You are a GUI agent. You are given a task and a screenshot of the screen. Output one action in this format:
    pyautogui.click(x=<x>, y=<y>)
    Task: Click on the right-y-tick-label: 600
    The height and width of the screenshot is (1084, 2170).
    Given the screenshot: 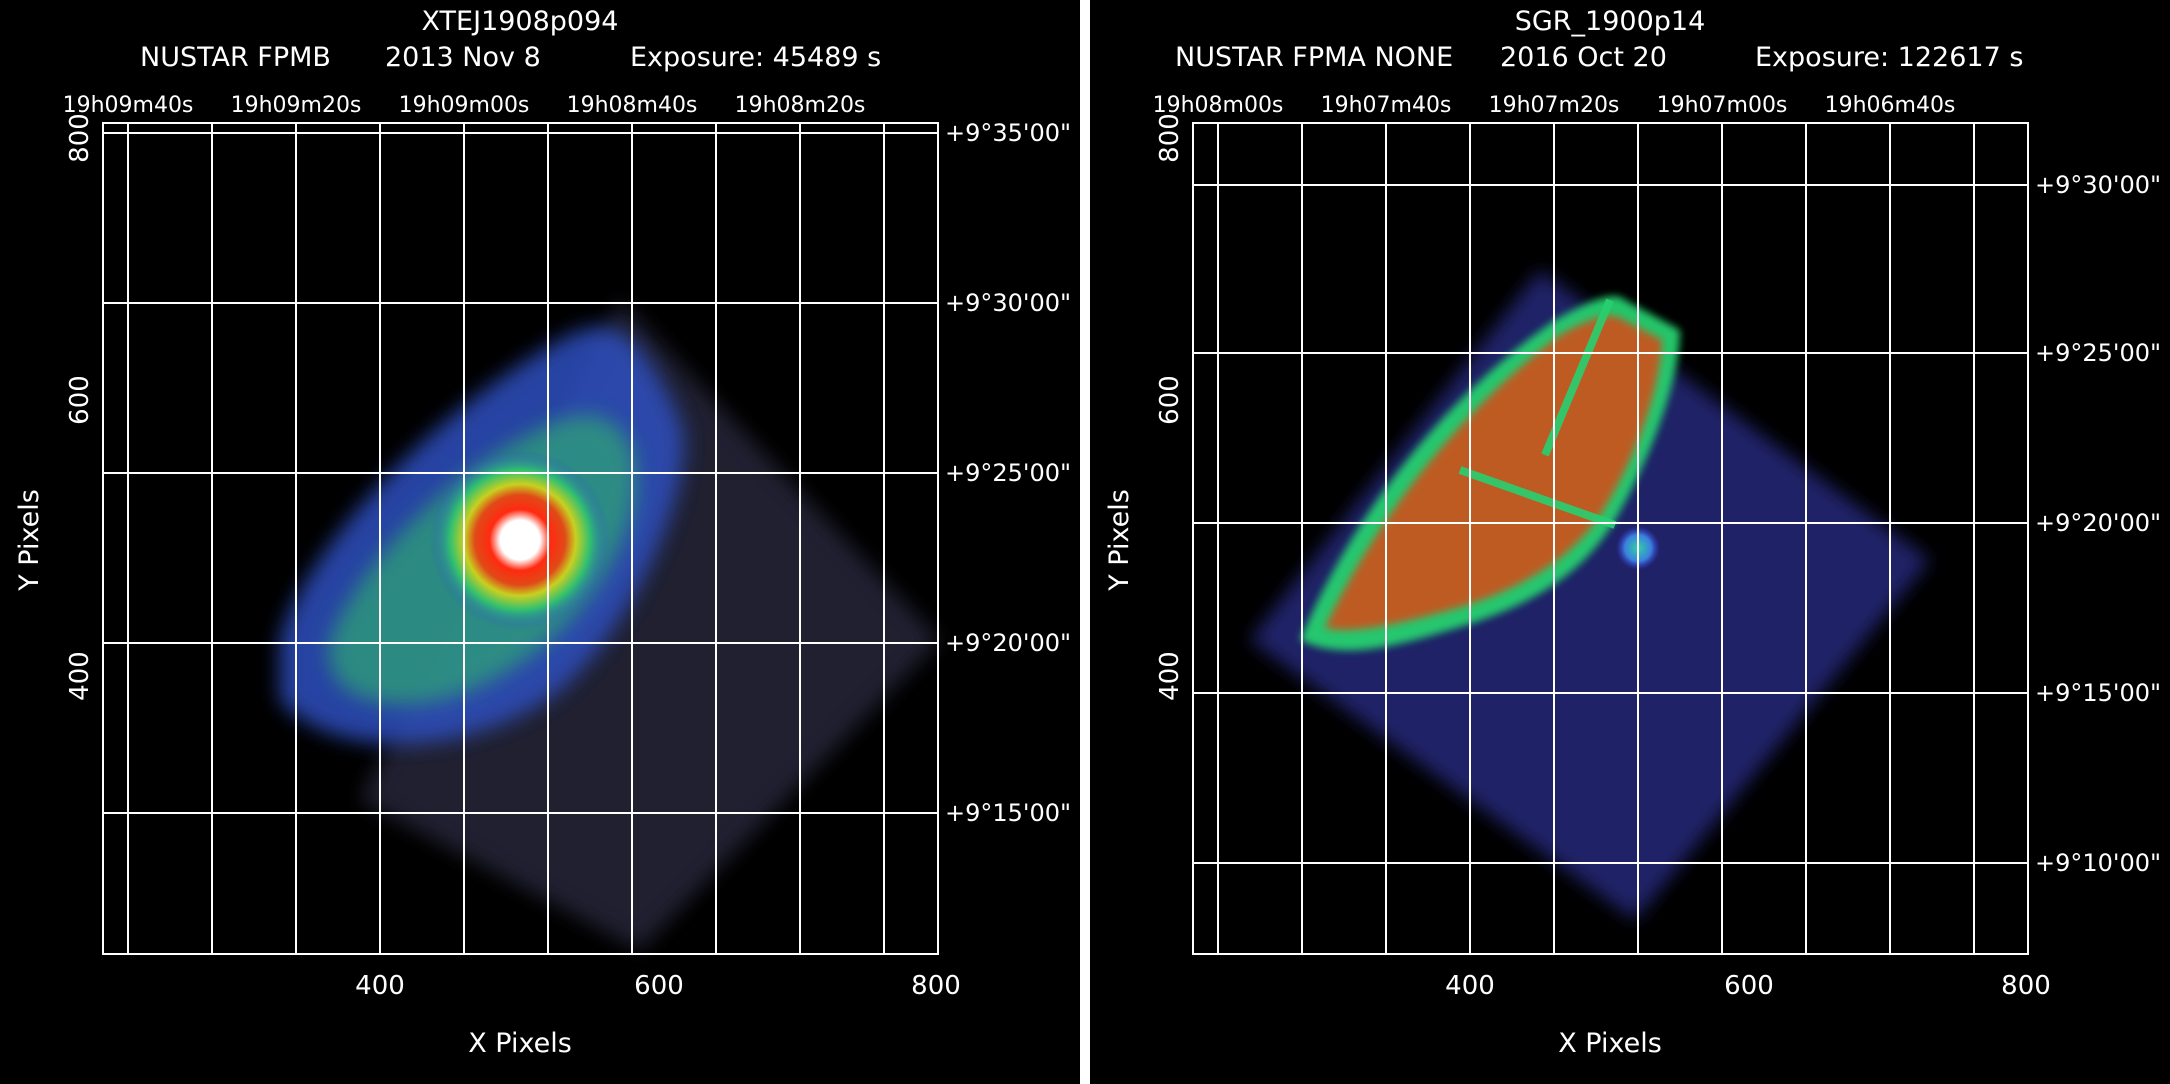 What is the action you would take?
    pyautogui.click(x=1170, y=400)
    